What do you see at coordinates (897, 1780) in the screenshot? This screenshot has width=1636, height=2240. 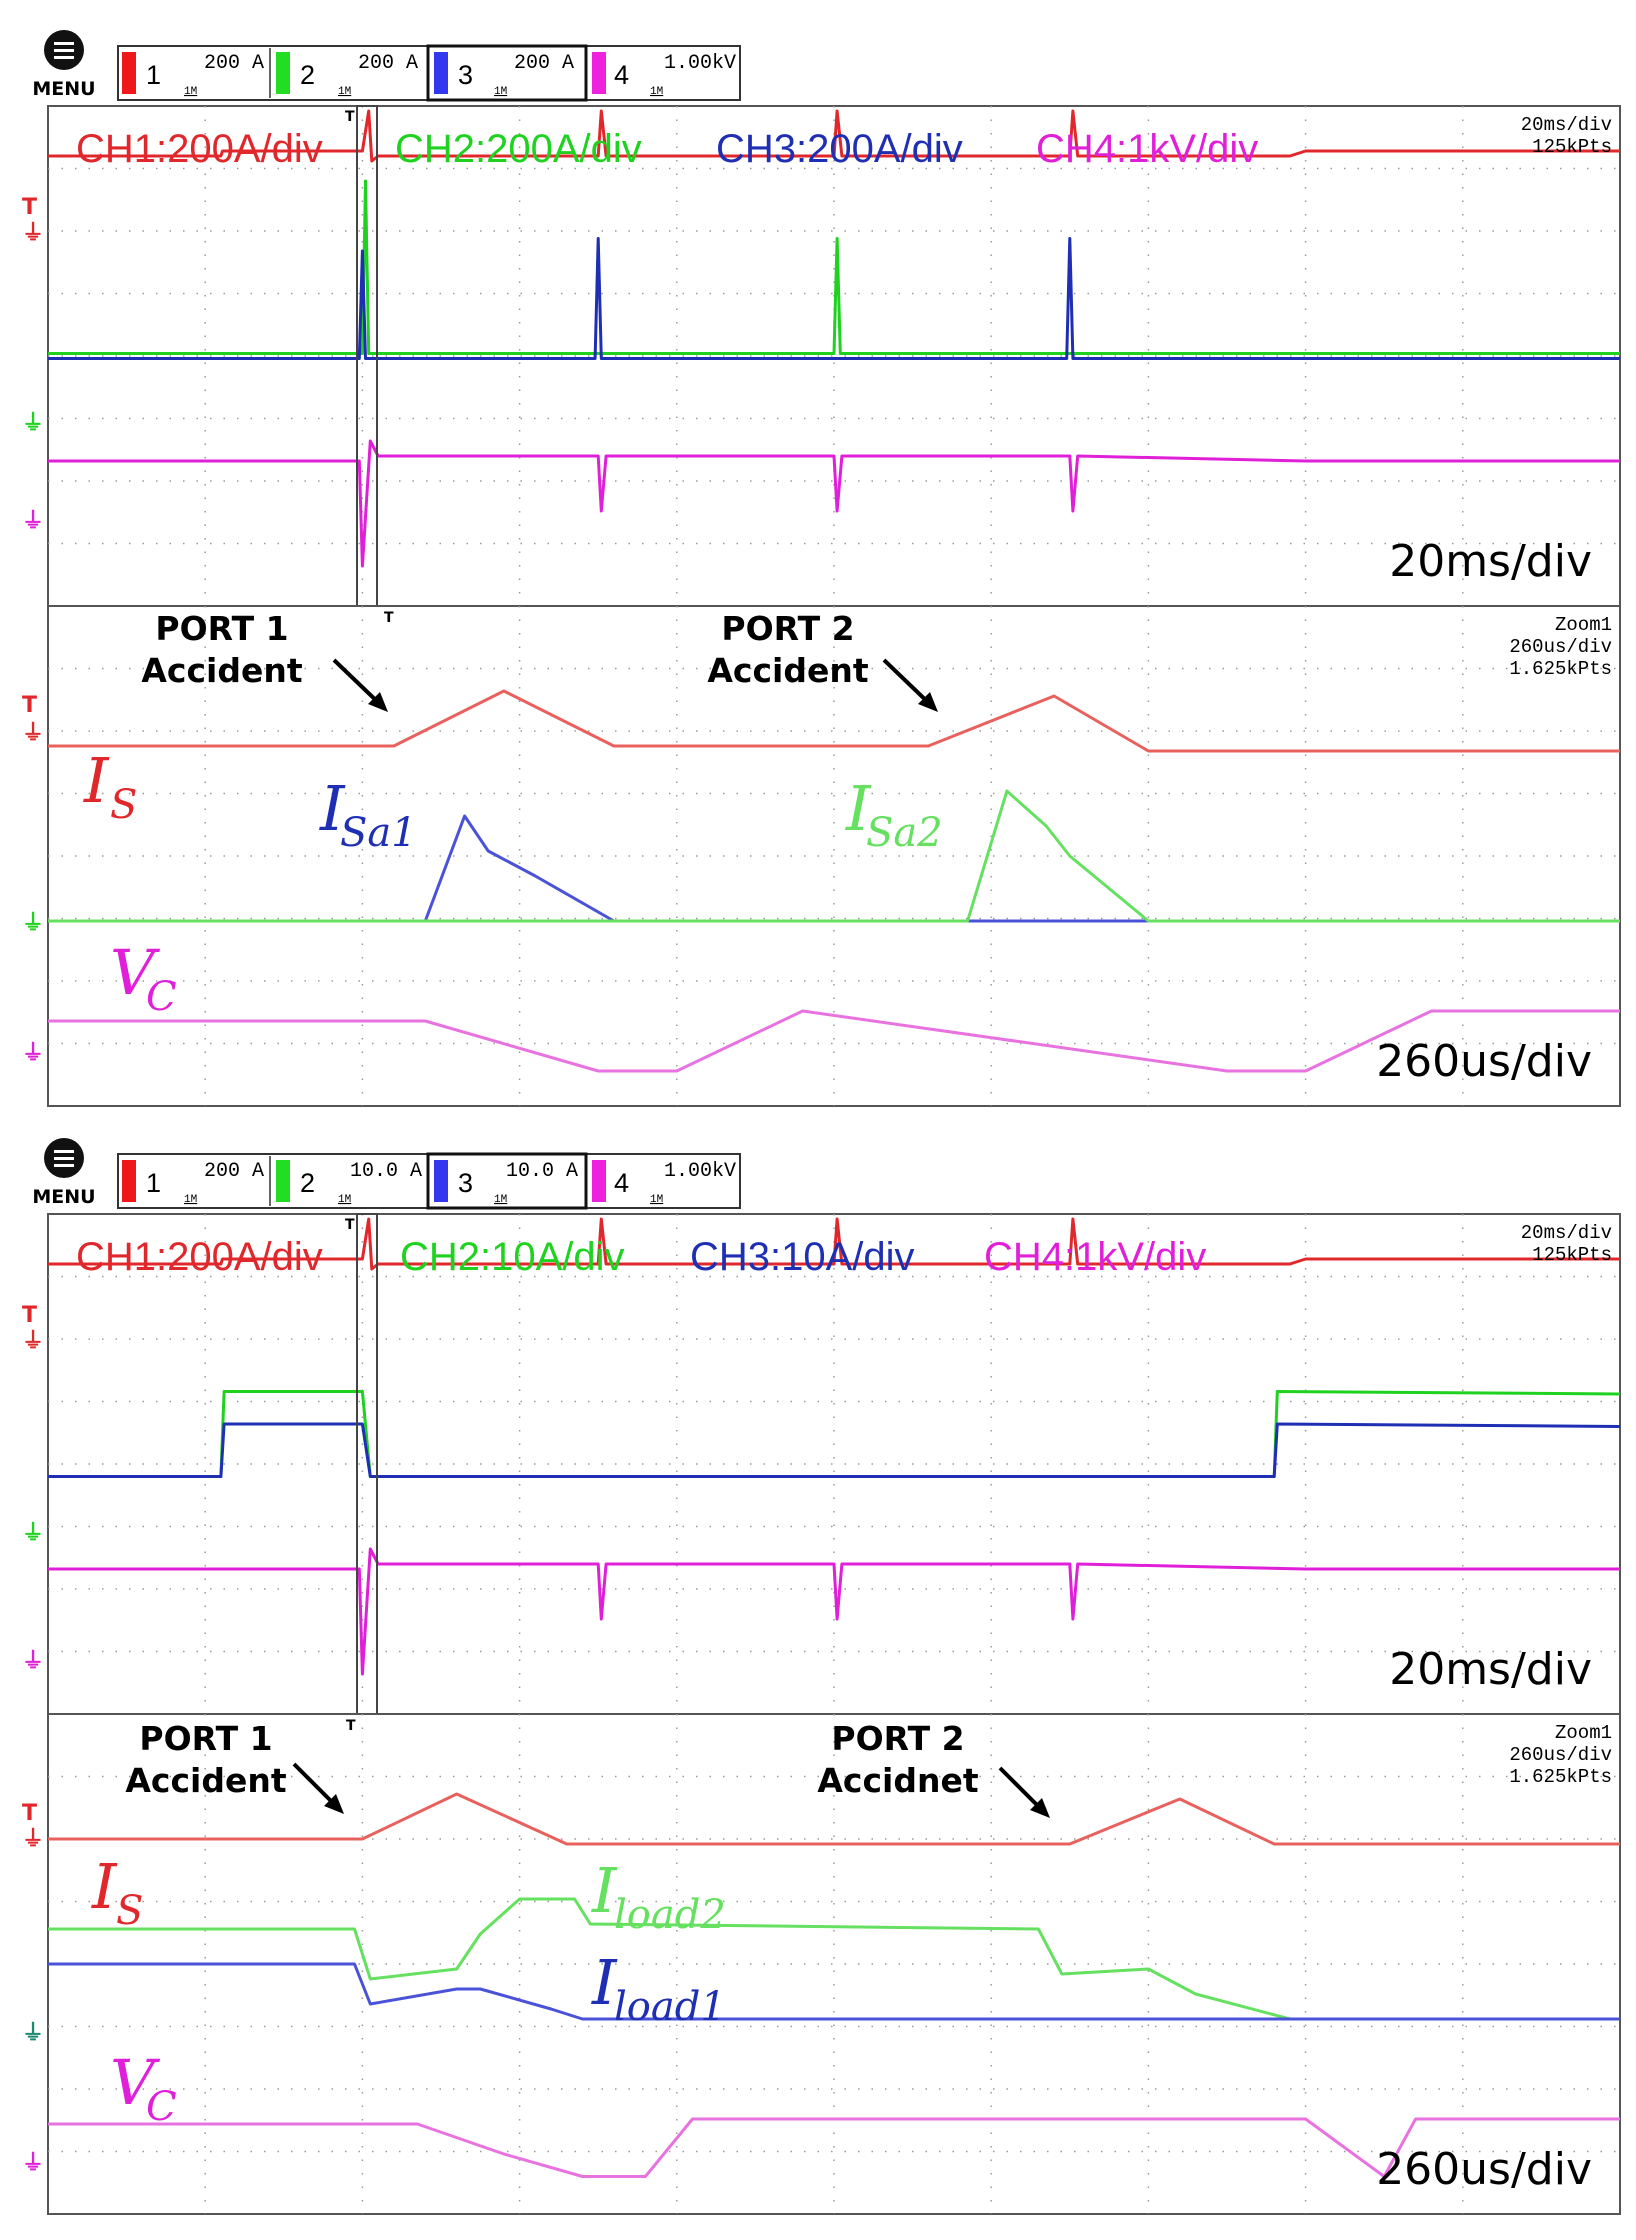 I see `annotation-line-2: Accidnet` at bounding box center [897, 1780].